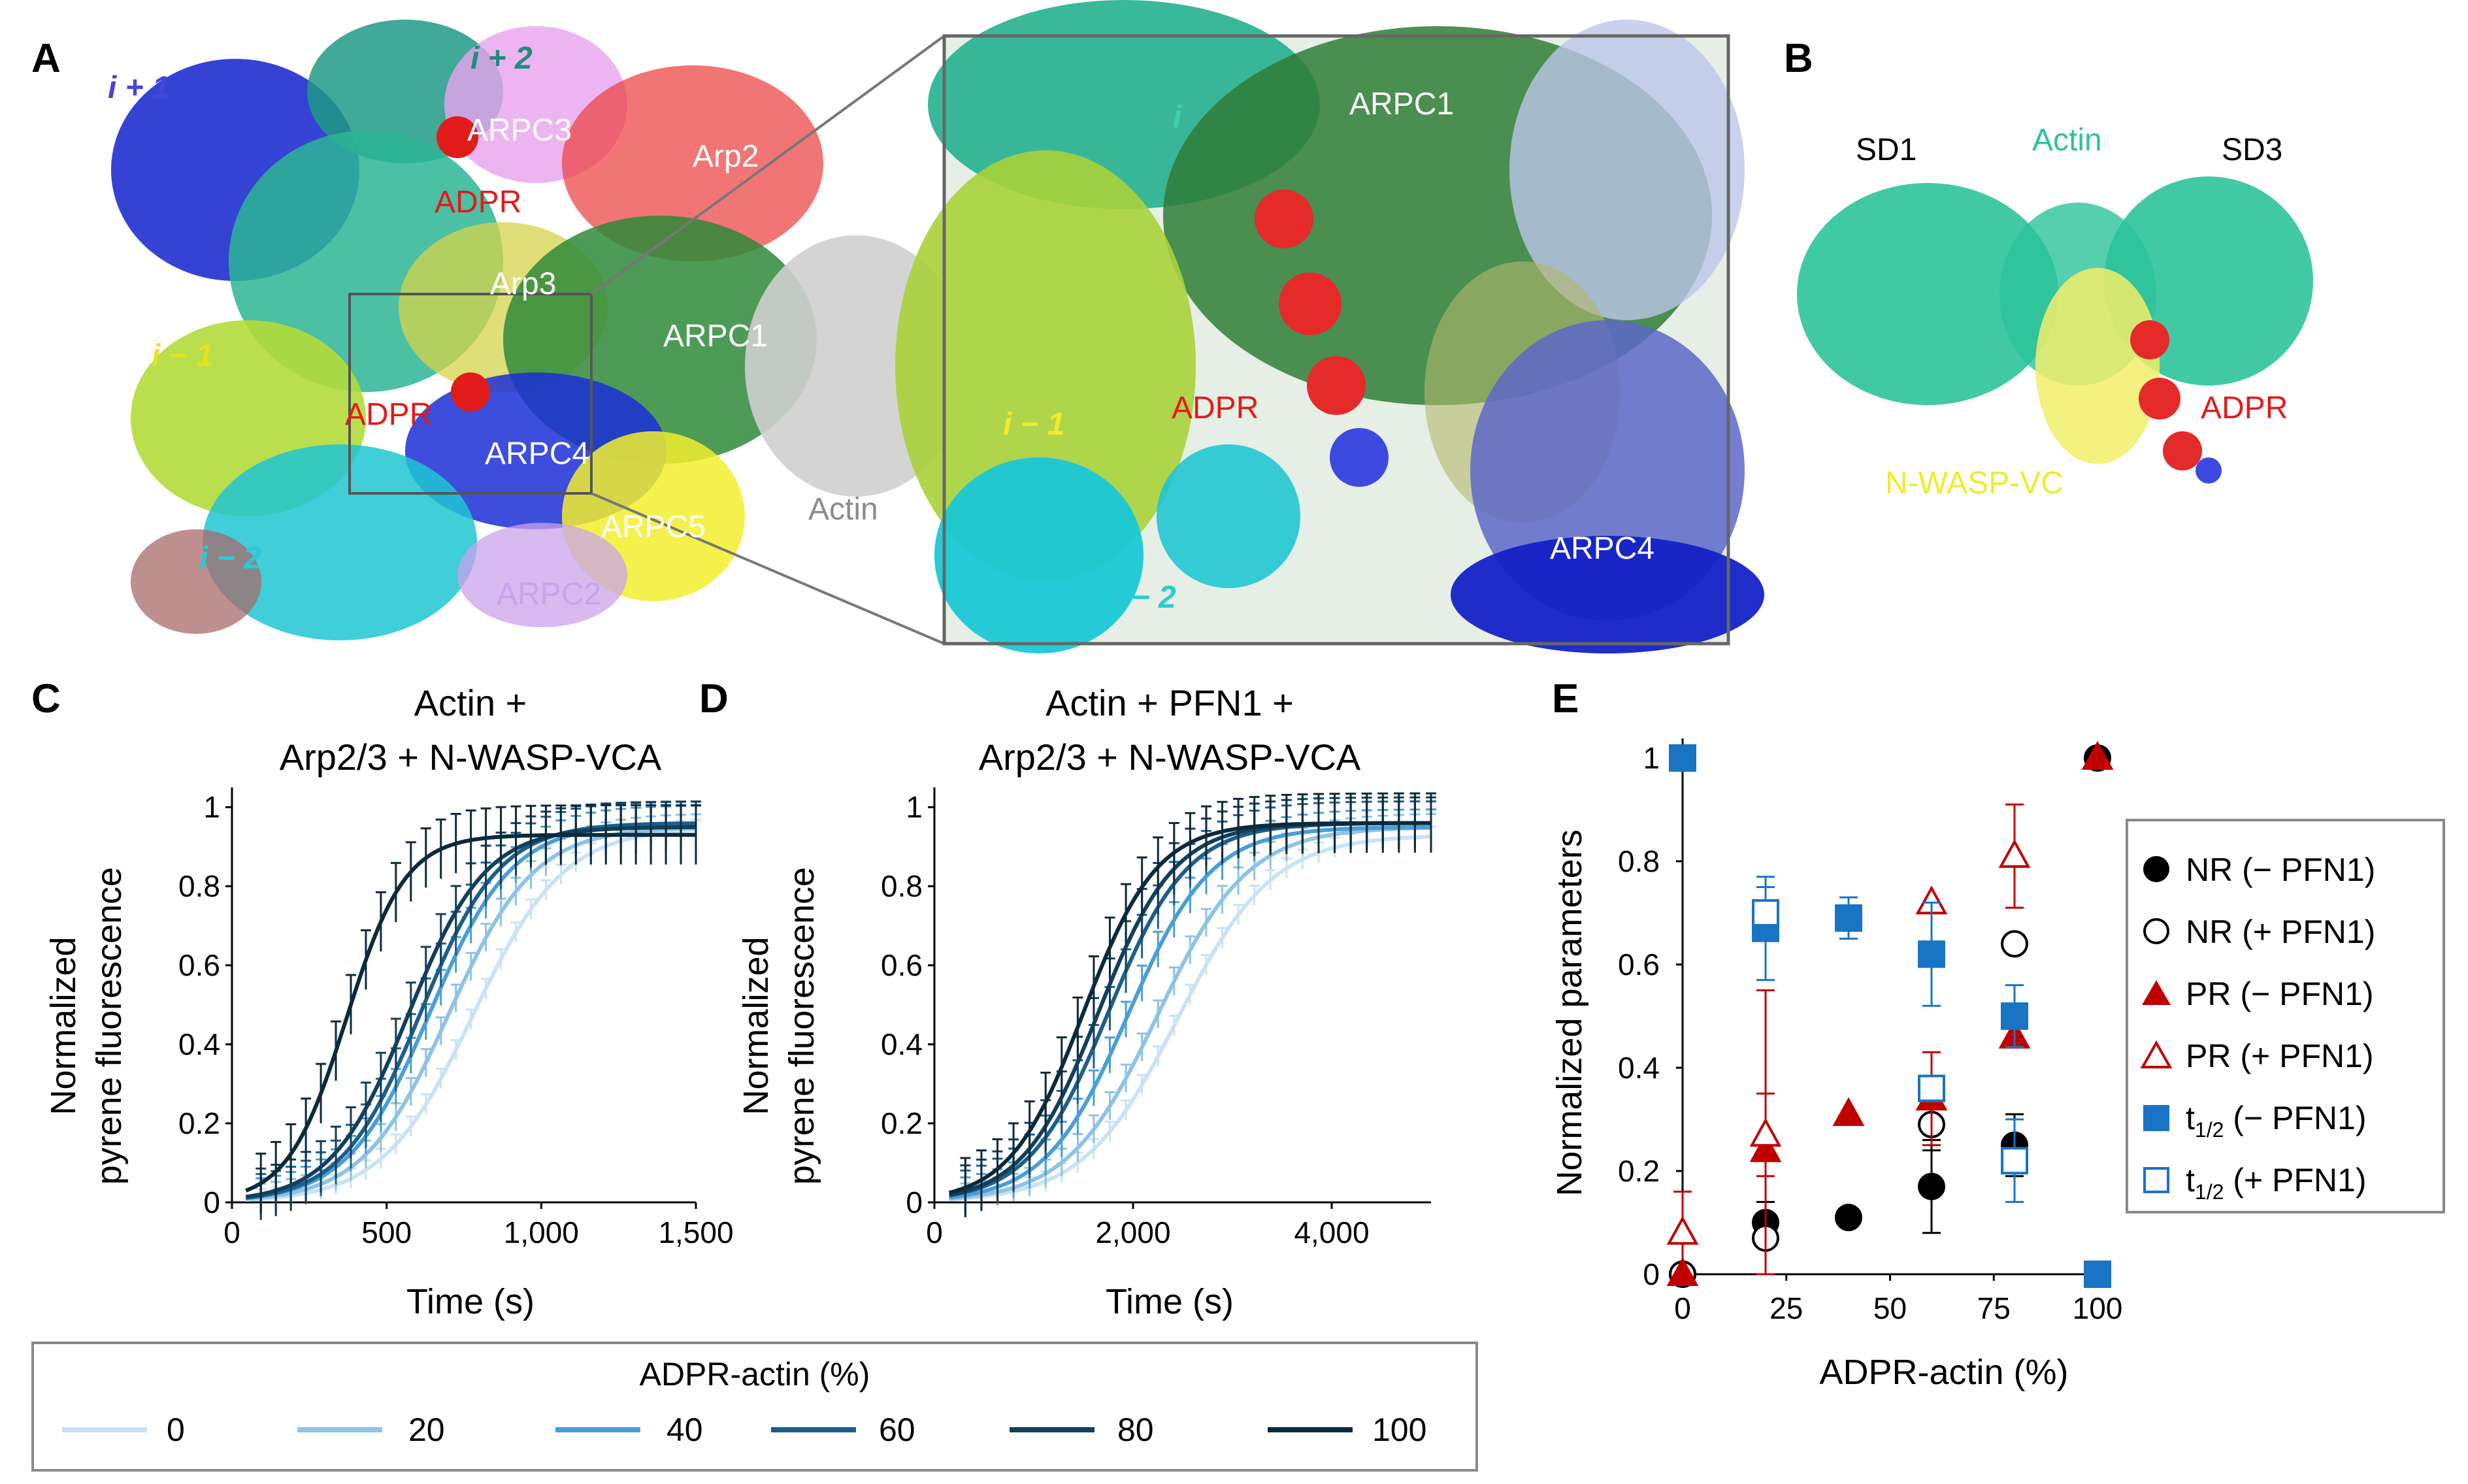  I want to click on chart-e-xtick-label: 50, so click(1890, 1308).